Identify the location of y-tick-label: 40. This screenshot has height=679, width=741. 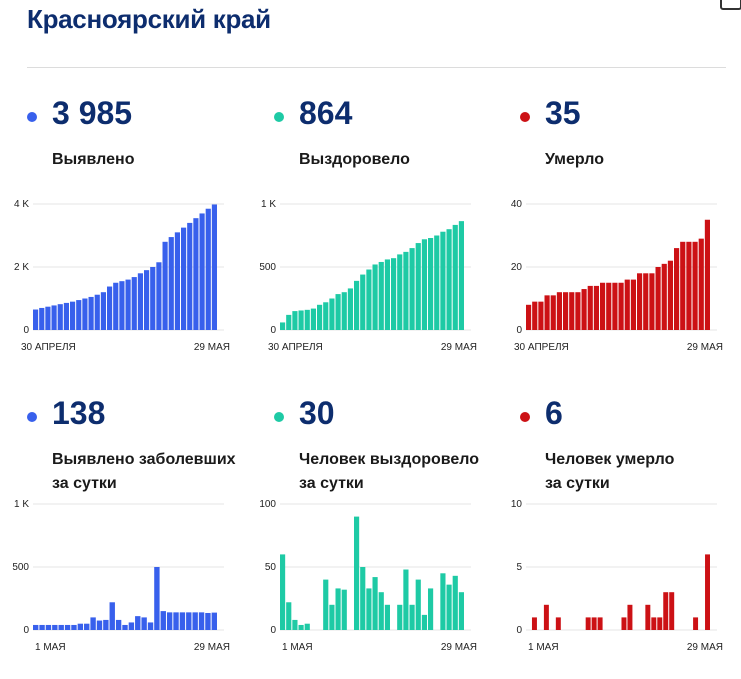
(517, 204).